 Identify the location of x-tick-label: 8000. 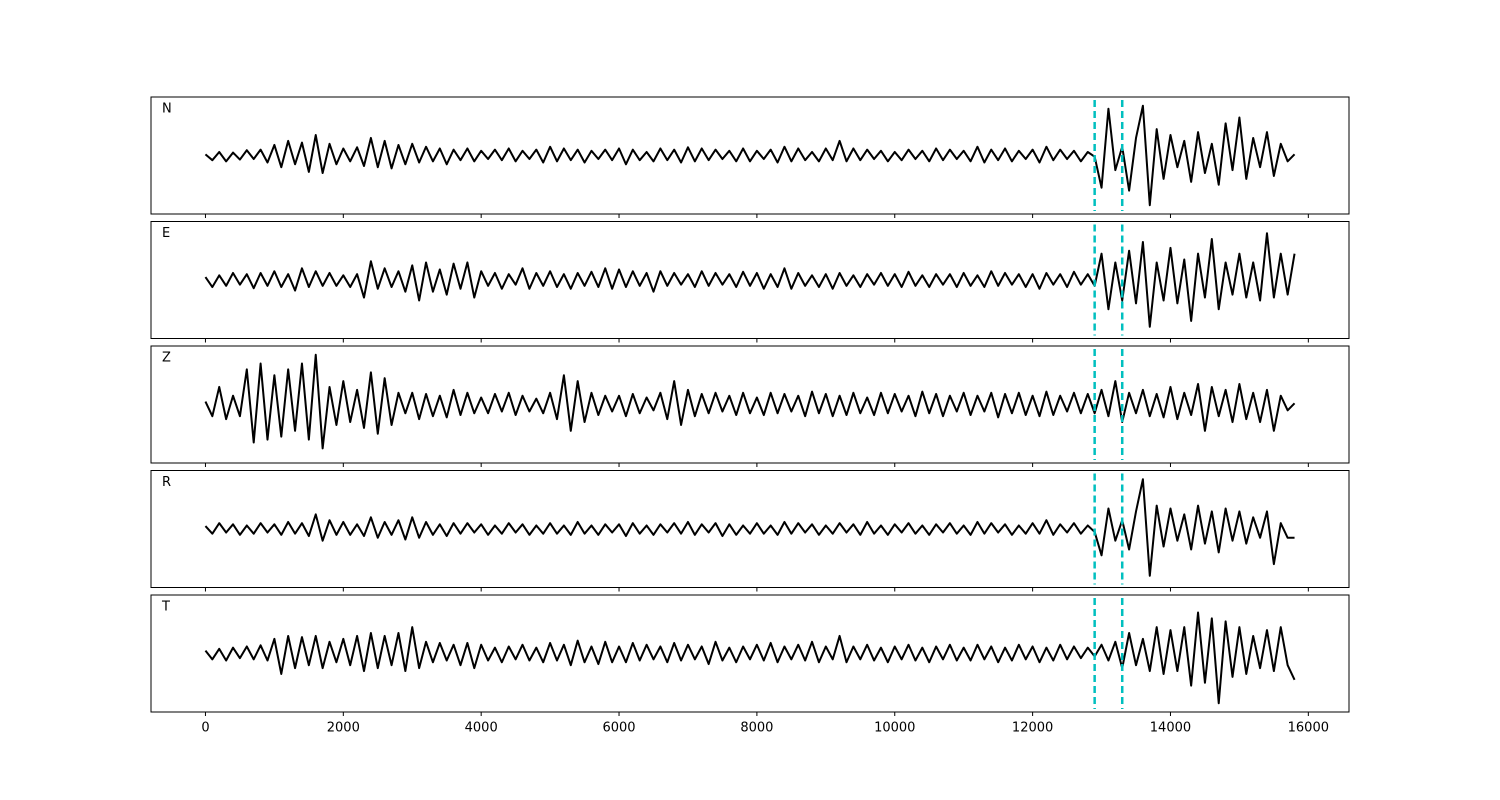
(756, 728).